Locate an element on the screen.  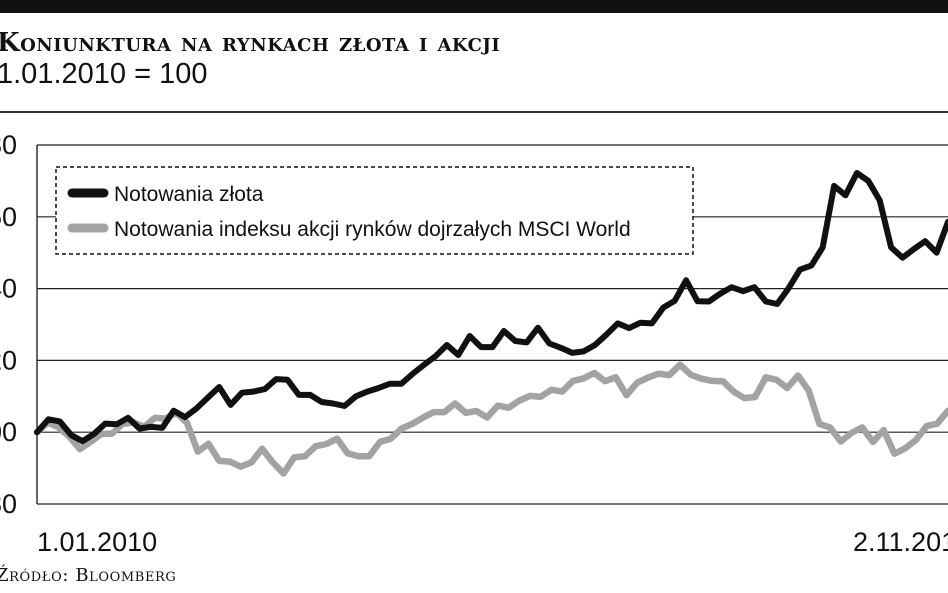
x-tick-labels: 1.01.2010 2.11.2010 is located at coordinates (492, 542).